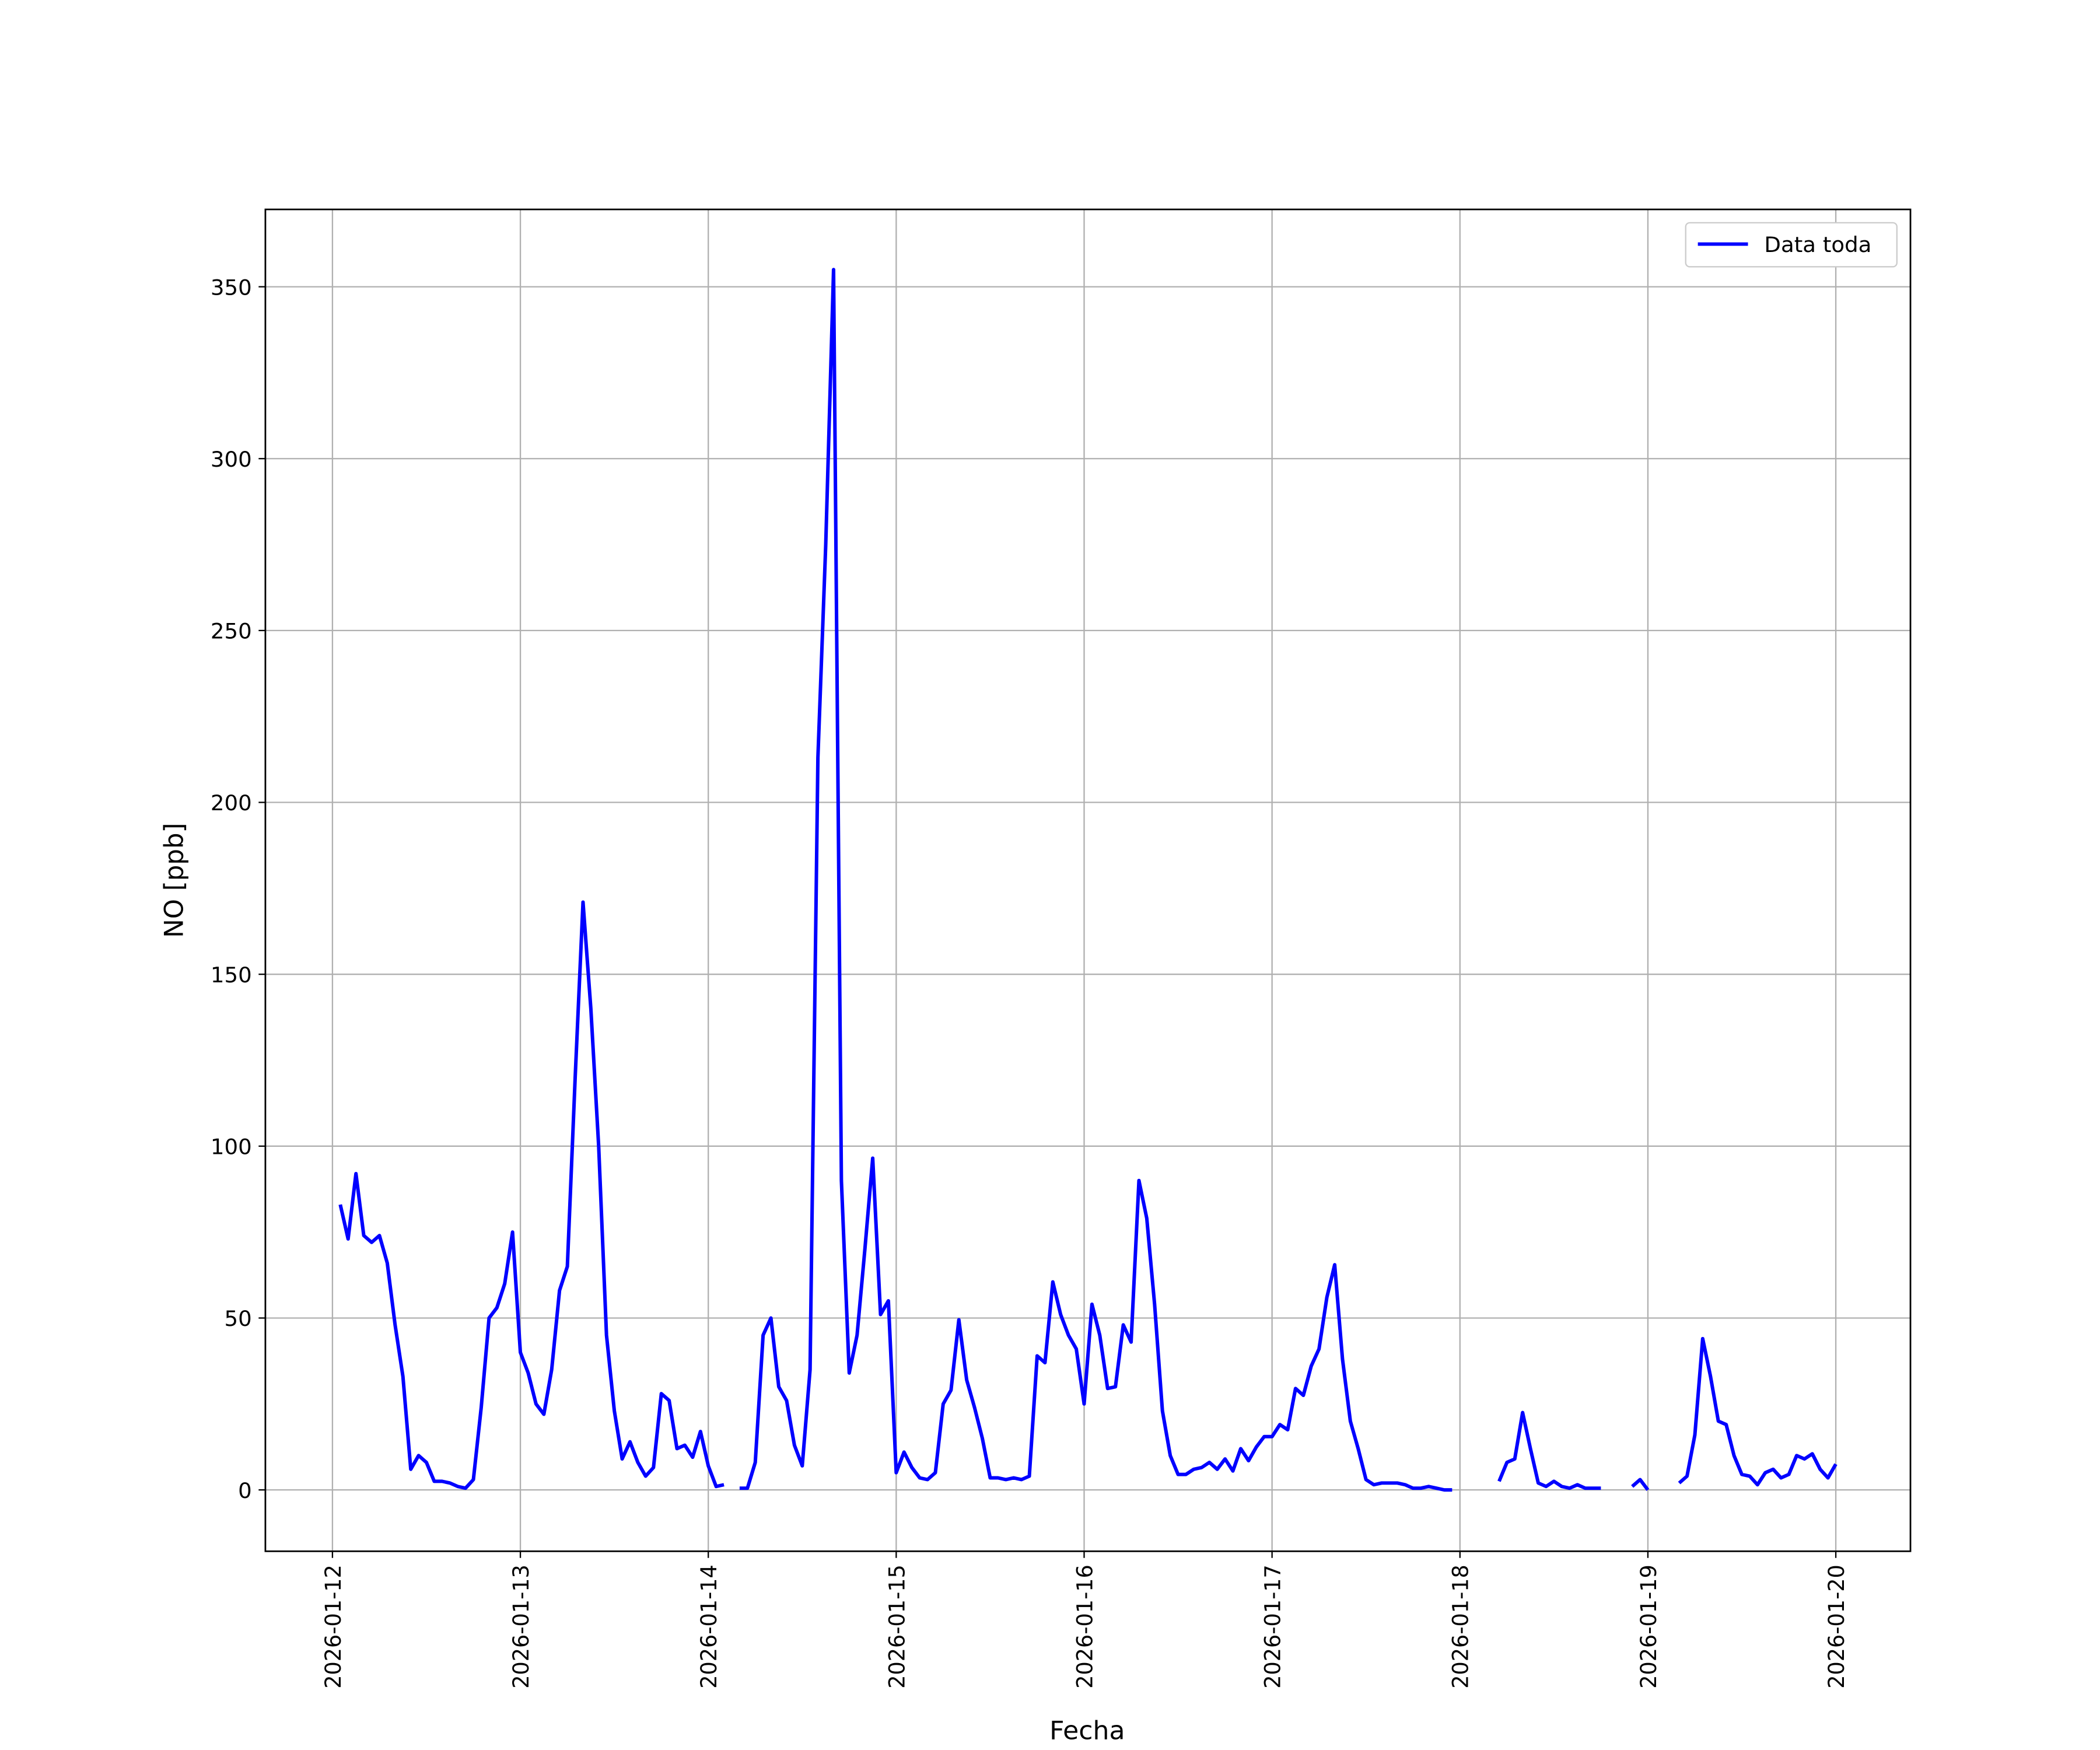 The image size is (2100, 1750). What do you see at coordinates (231, 803) in the screenshot?
I see `y-tick-label: 200` at bounding box center [231, 803].